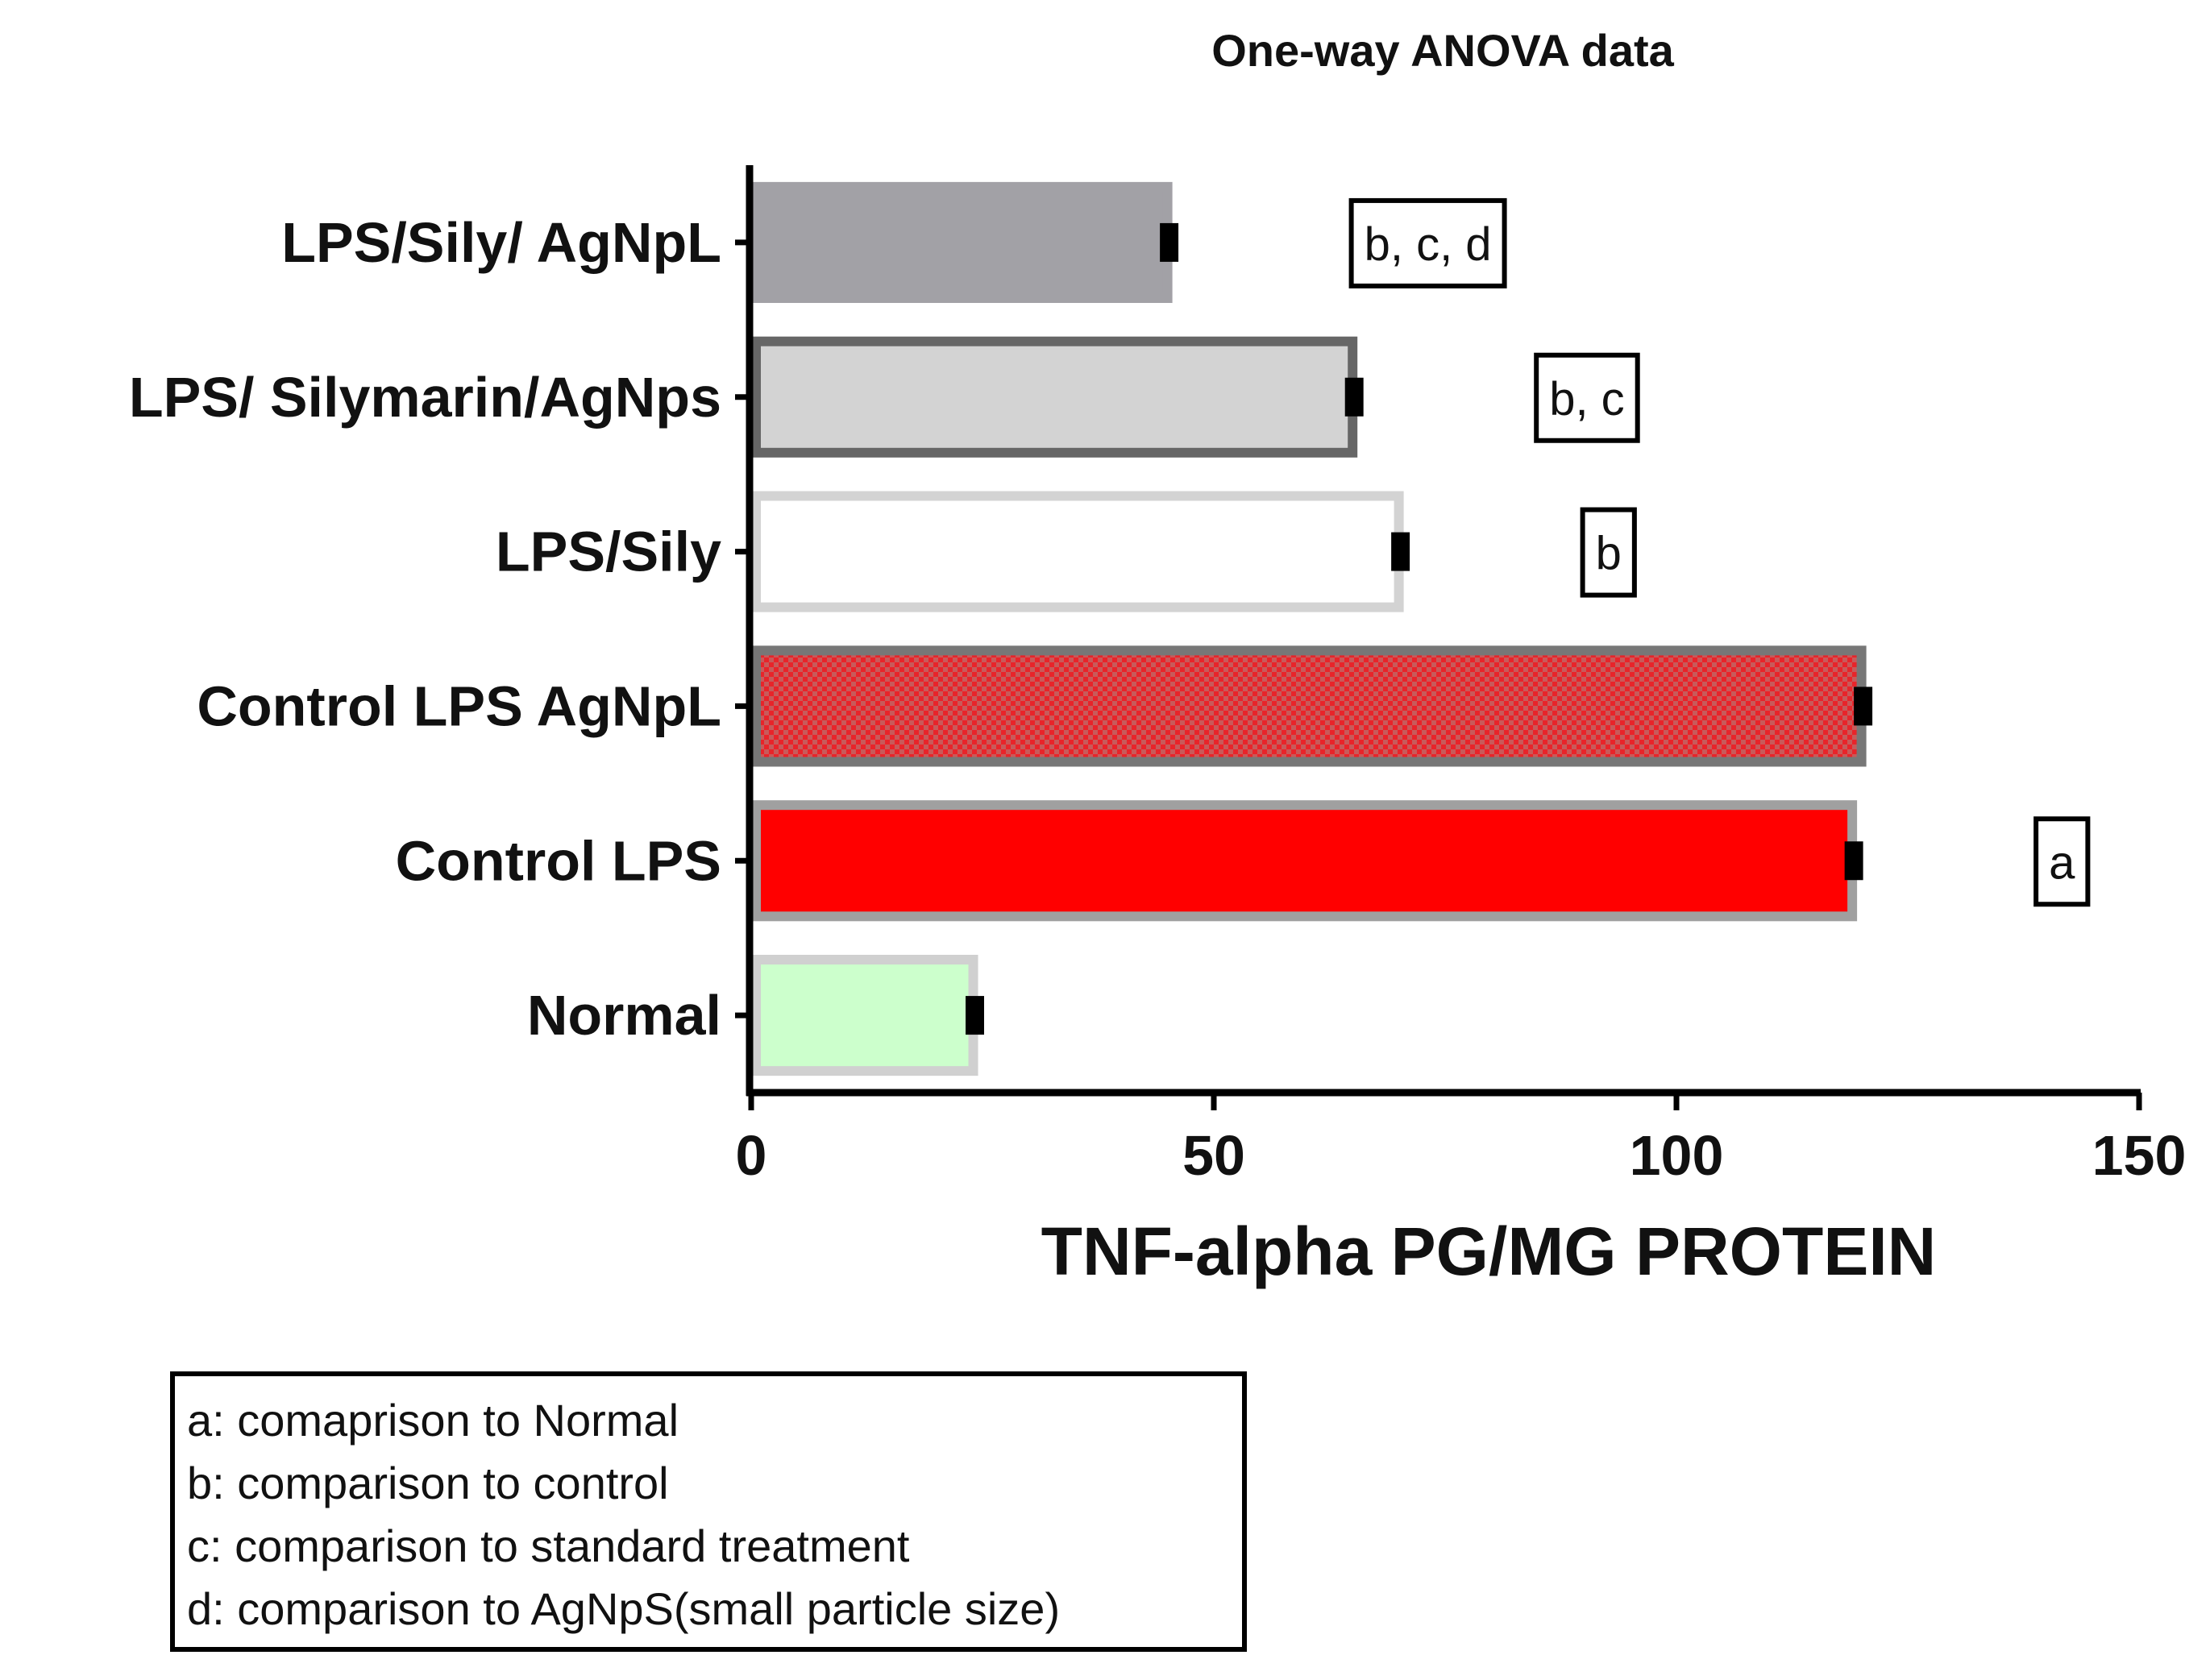  What do you see at coordinates (742, 628) in the screenshot?
I see `y-ticks` at bounding box center [742, 628].